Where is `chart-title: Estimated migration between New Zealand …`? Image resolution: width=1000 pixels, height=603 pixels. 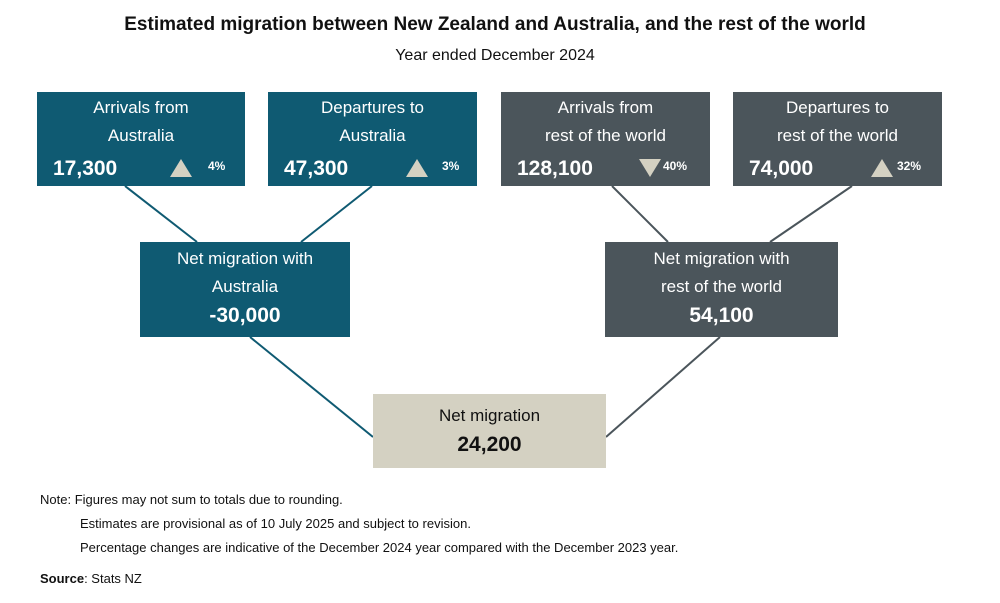
chart-title: Estimated migration between New Zealand … is located at coordinates (495, 24).